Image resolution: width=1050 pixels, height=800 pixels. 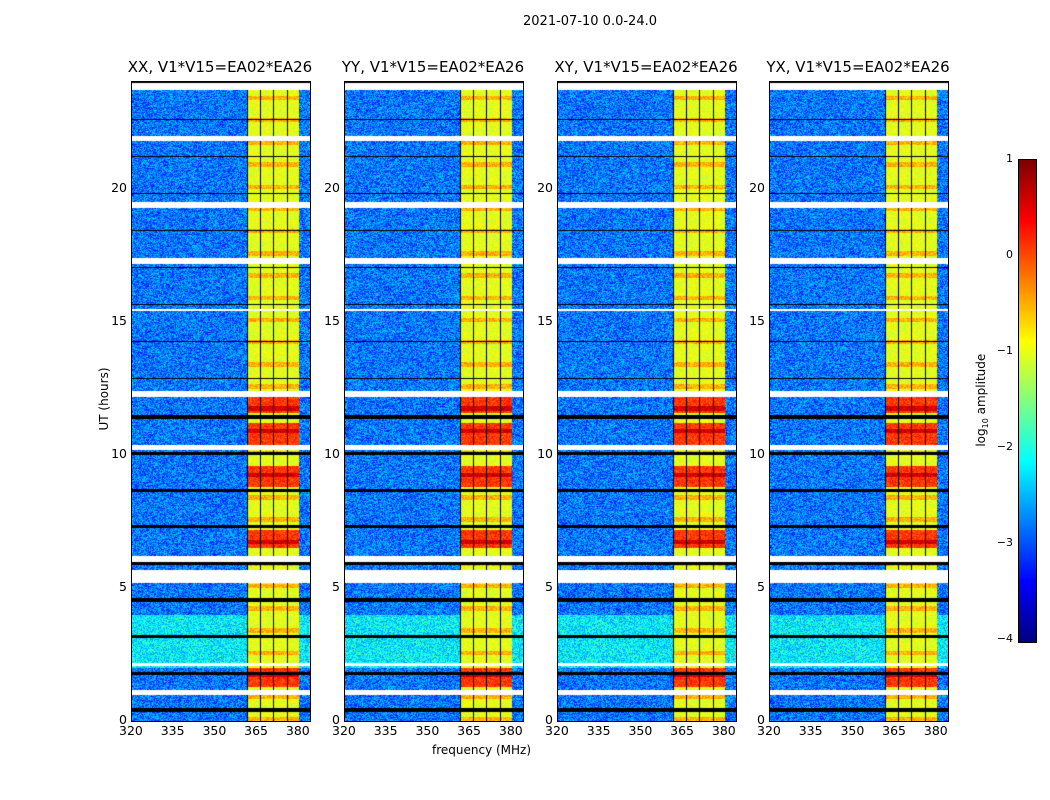 I want to click on colorbar-tick-label: −3, so click(x=1004, y=542).